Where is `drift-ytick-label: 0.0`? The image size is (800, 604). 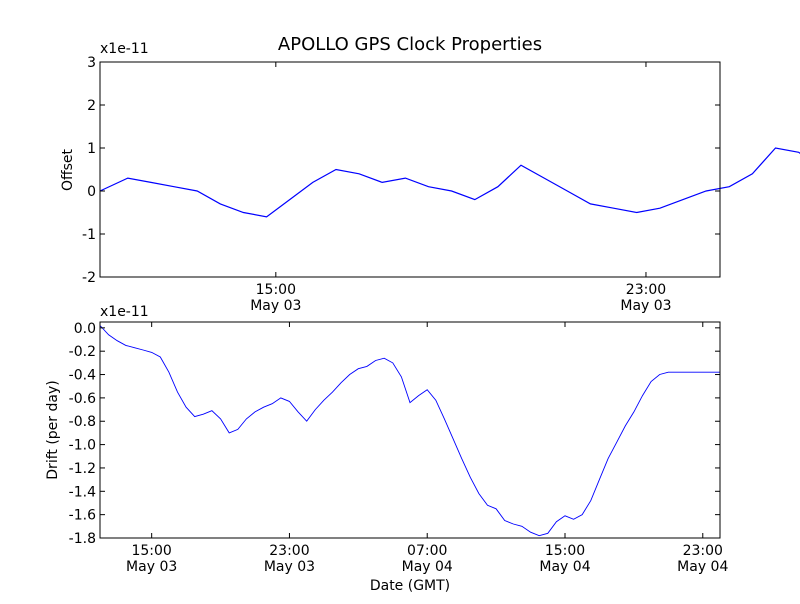
drift-ytick-label: 0.0 is located at coordinates (85, 329).